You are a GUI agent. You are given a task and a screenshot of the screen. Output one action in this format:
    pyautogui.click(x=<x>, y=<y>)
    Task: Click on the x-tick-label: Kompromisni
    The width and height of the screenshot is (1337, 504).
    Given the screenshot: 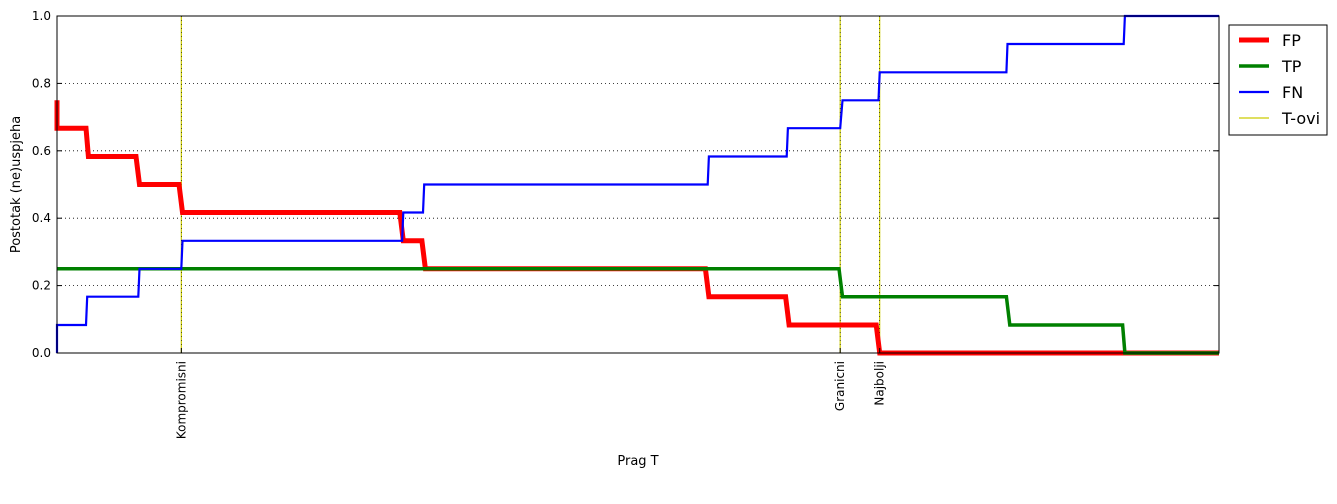 What is the action you would take?
    pyautogui.click(x=181, y=400)
    